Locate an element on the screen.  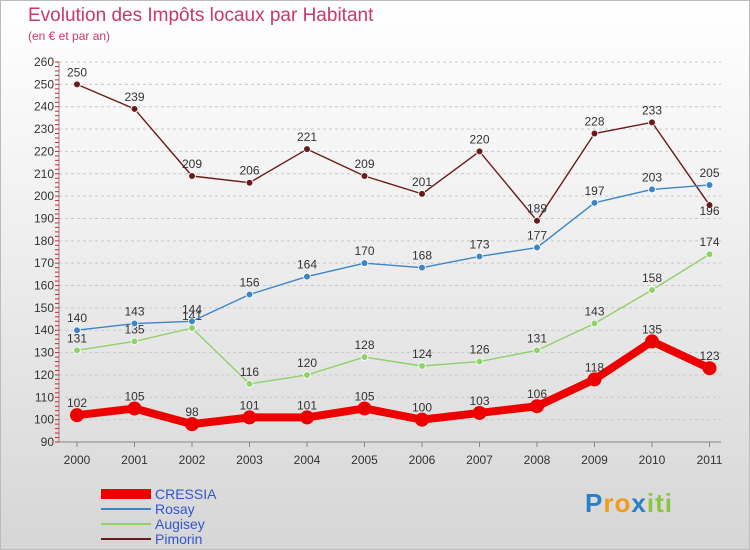
data-label: 250 is located at coordinates (77, 72).